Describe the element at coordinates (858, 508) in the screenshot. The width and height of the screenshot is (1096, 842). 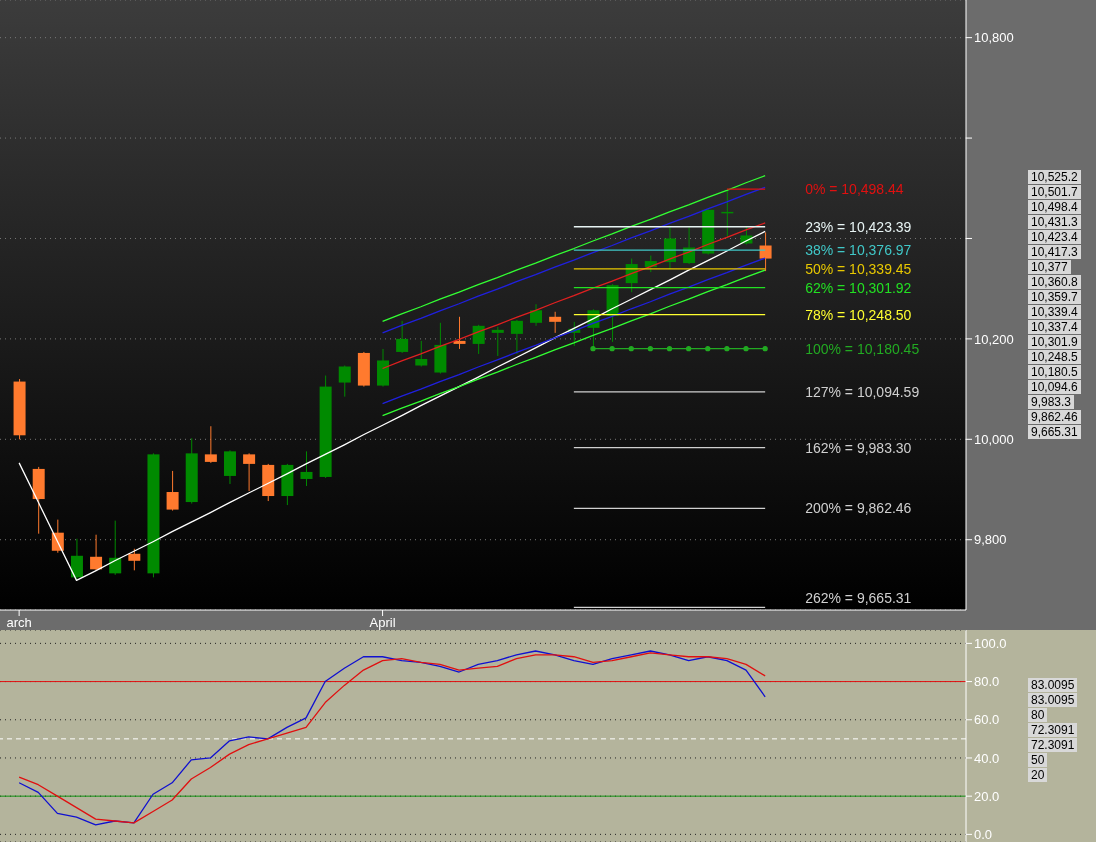
I see `text: 200% = 9,862.46` at that location.